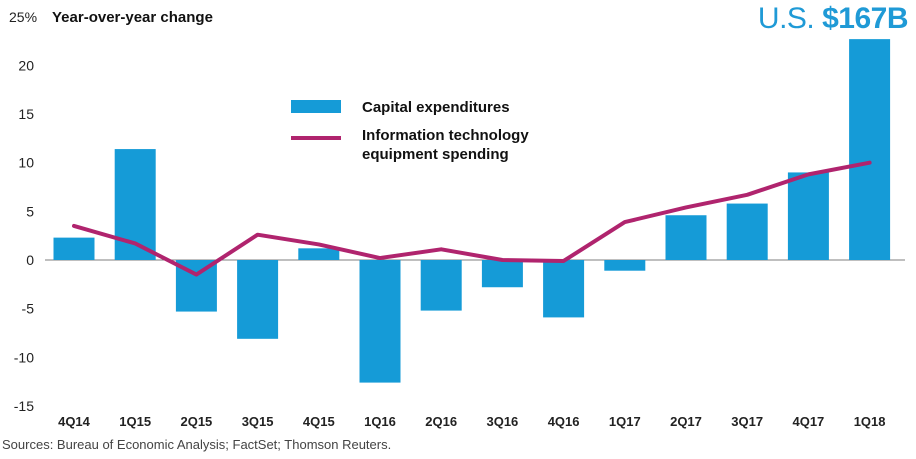  What do you see at coordinates (380, 421) in the screenshot?
I see `x-tick-label: 1Q16` at bounding box center [380, 421].